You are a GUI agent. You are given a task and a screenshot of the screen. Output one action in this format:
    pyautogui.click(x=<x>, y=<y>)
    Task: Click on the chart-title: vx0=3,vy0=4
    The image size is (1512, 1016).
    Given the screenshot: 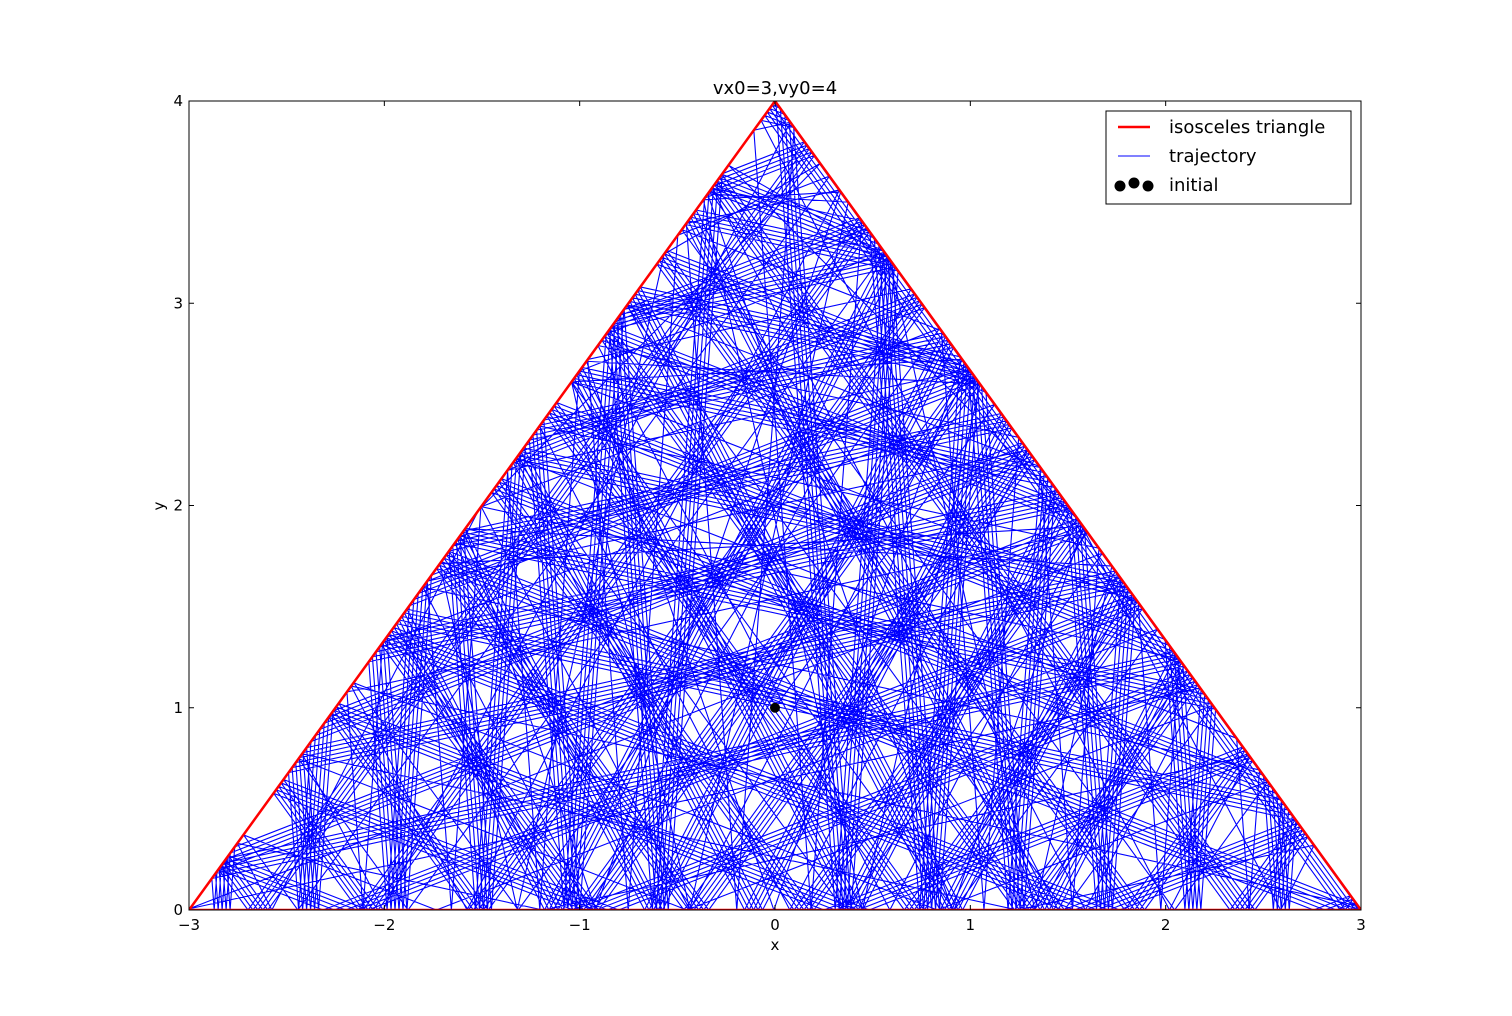 What is the action you would take?
    pyautogui.click(x=775, y=88)
    